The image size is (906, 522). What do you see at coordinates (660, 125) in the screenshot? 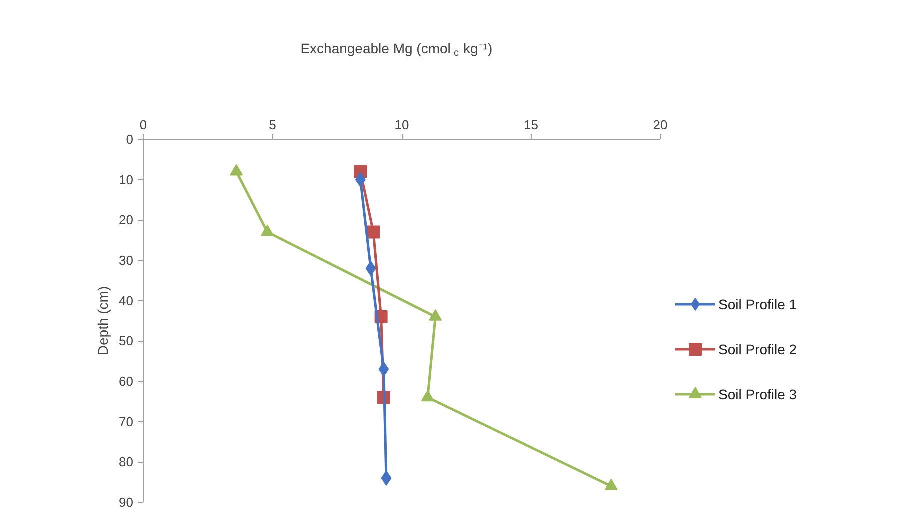
I see `x-tick-label: 20` at bounding box center [660, 125].